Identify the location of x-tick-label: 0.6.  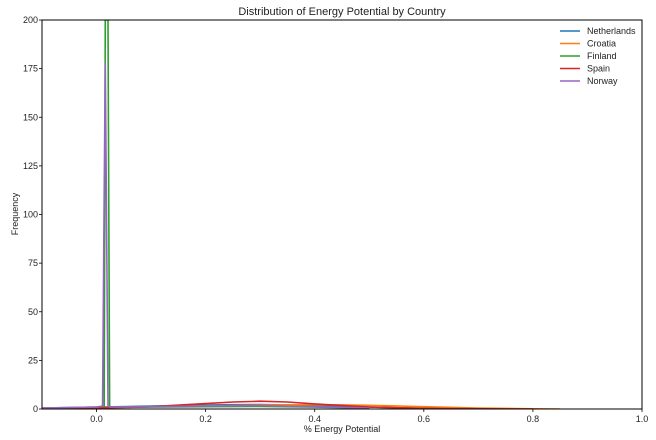
(424, 419).